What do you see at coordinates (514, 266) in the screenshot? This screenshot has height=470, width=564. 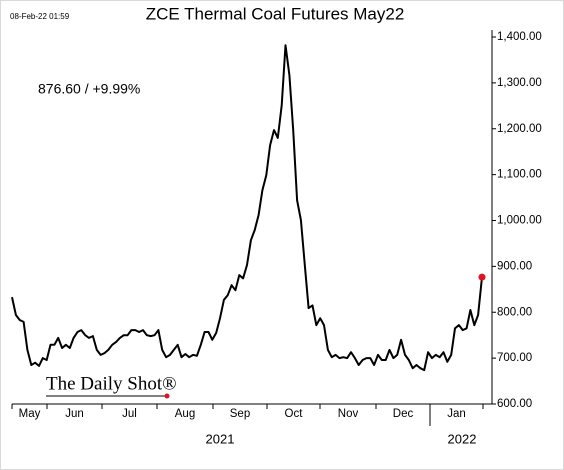 I see `y-tick-label: 900.00` at bounding box center [514, 266].